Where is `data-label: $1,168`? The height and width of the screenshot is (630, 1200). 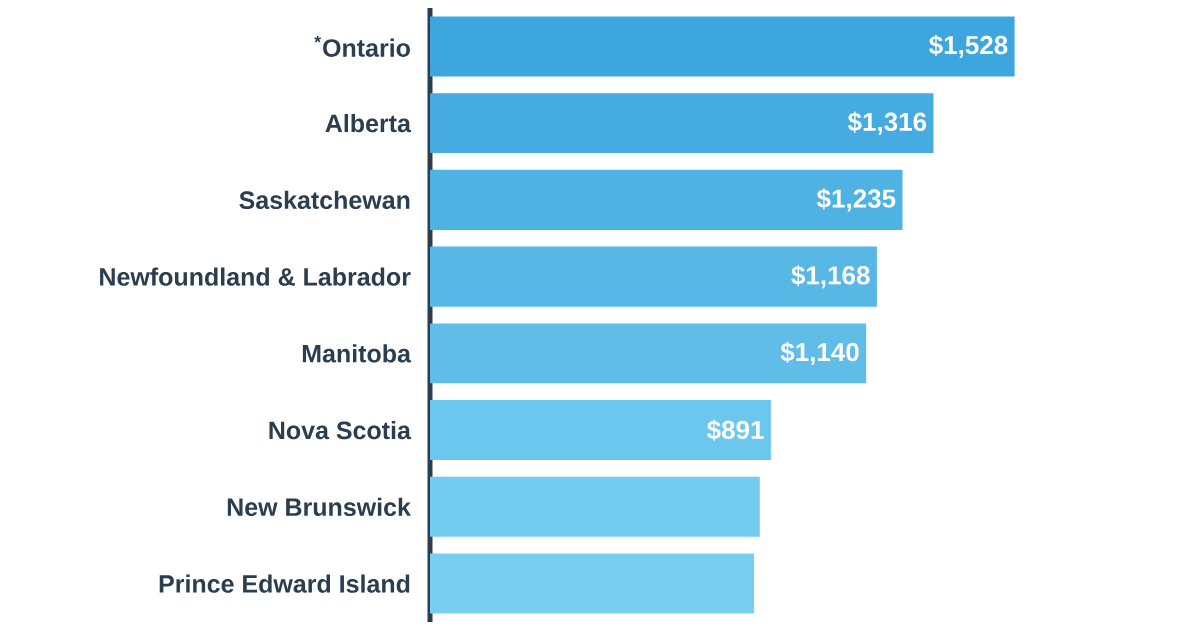
data-label: $1,168 is located at coordinates (830, 276).